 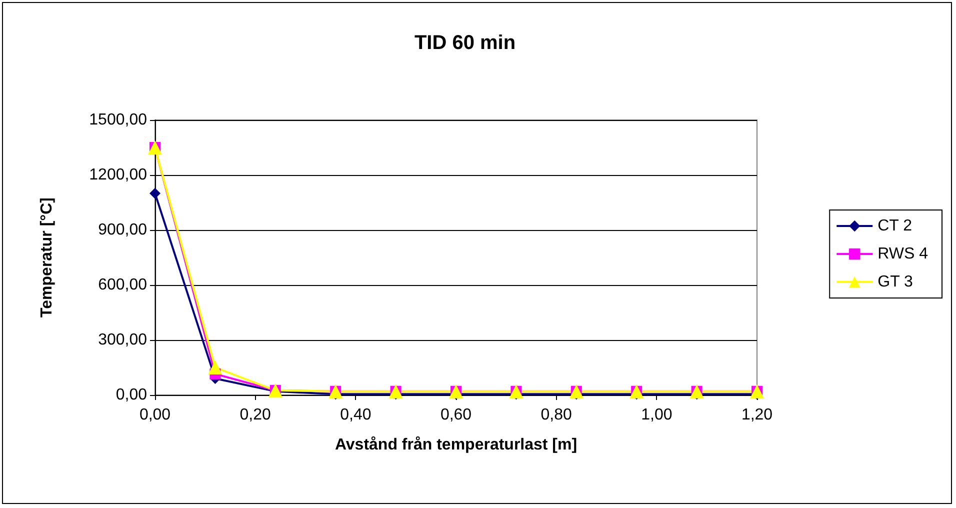 I want to click on y-tick-label: 0,00, so click(x=132, y=395).